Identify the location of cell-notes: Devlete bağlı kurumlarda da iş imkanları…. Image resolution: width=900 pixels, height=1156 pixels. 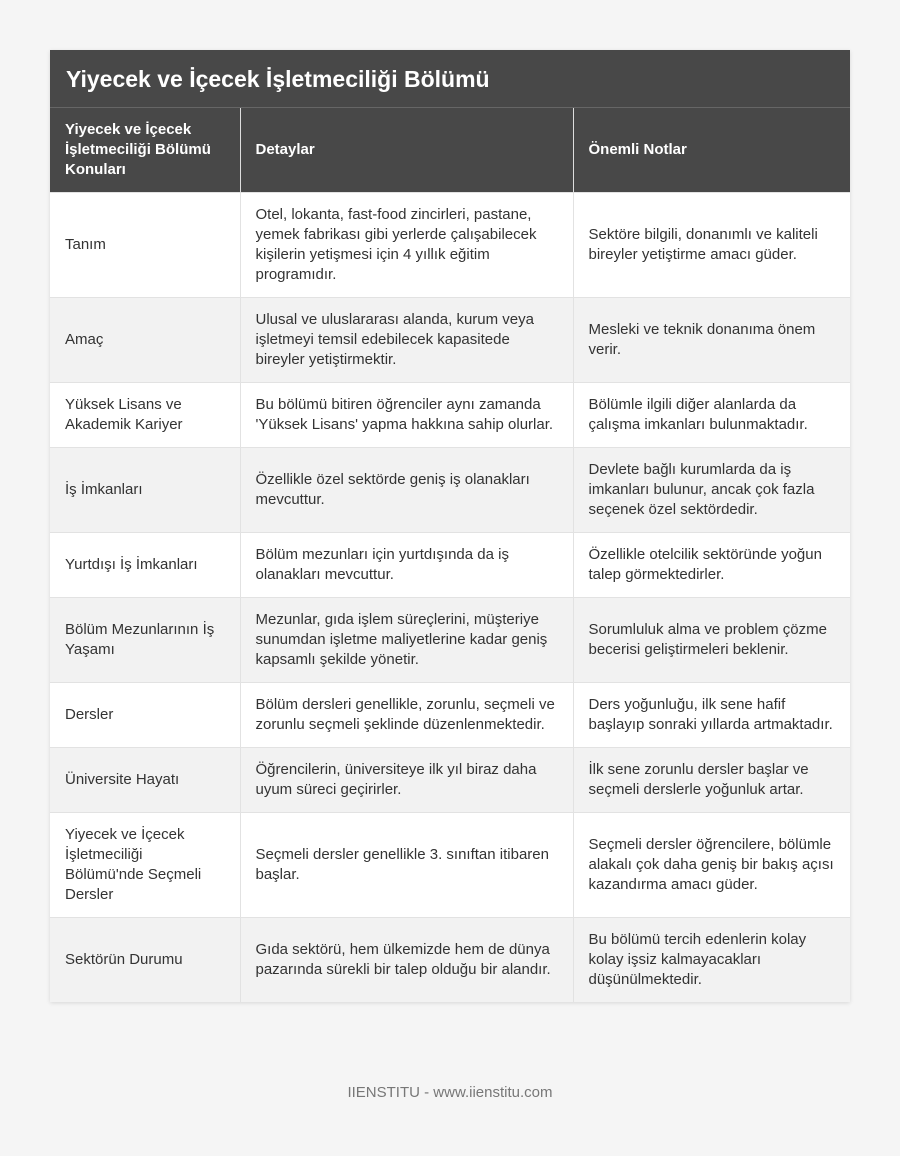
(711, 490).